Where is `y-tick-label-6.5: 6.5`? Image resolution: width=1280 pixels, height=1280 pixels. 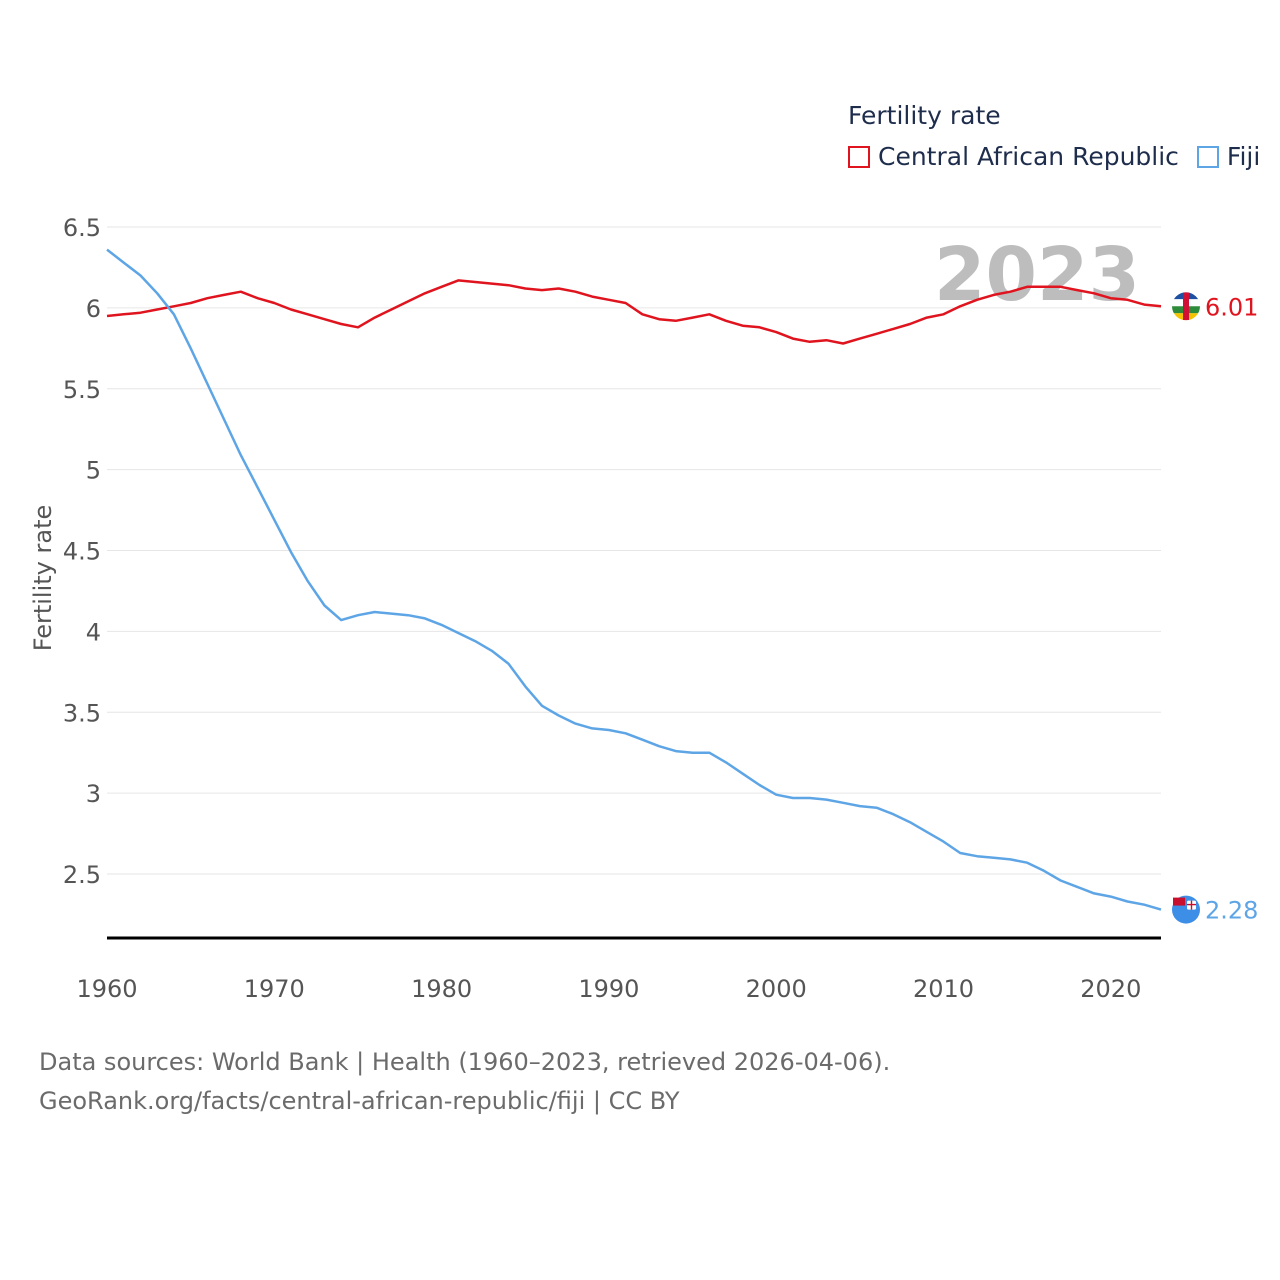
y-tick-label-6.5: 6.5 is located at coordinates (82, 228).